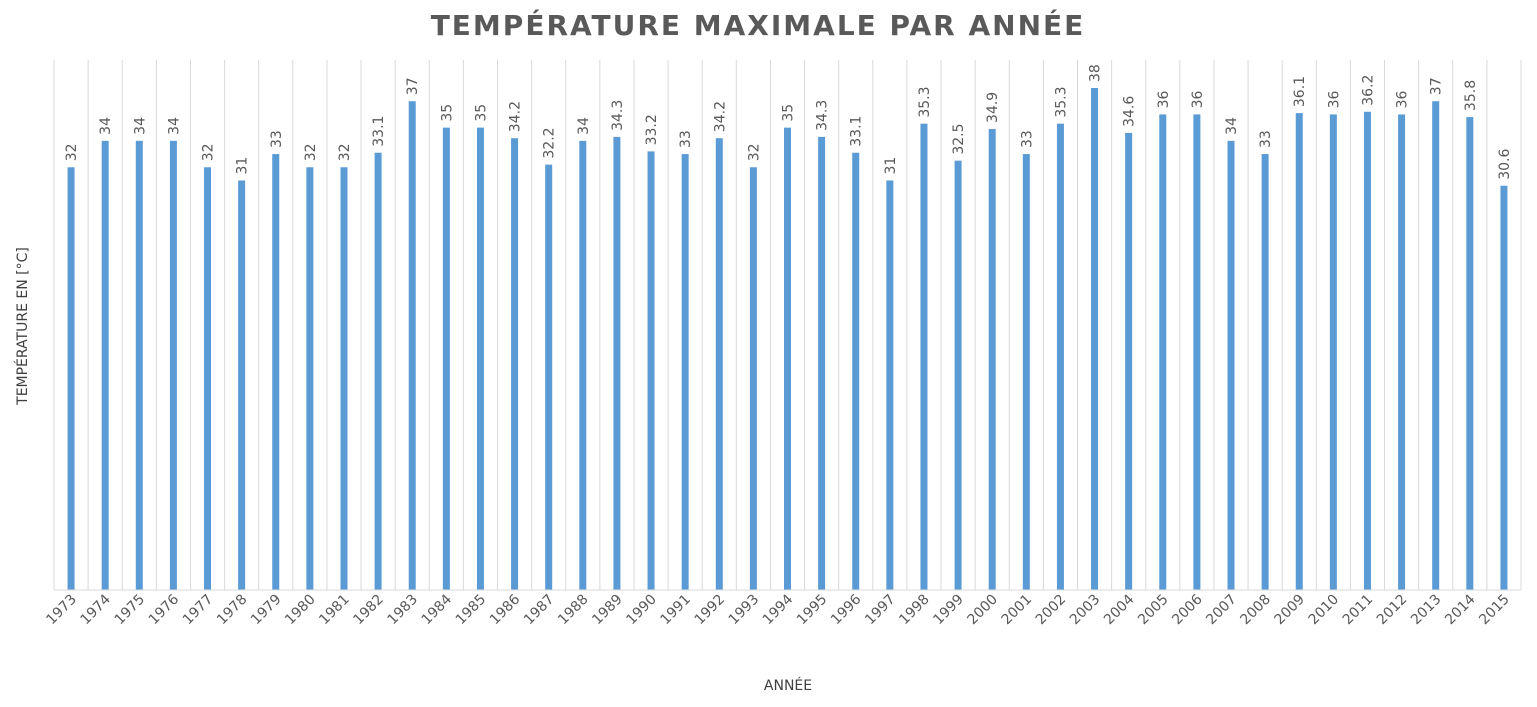 The image size is (1537, 707). I want to click on x-tick-1999: 1999, so click(948, 610).